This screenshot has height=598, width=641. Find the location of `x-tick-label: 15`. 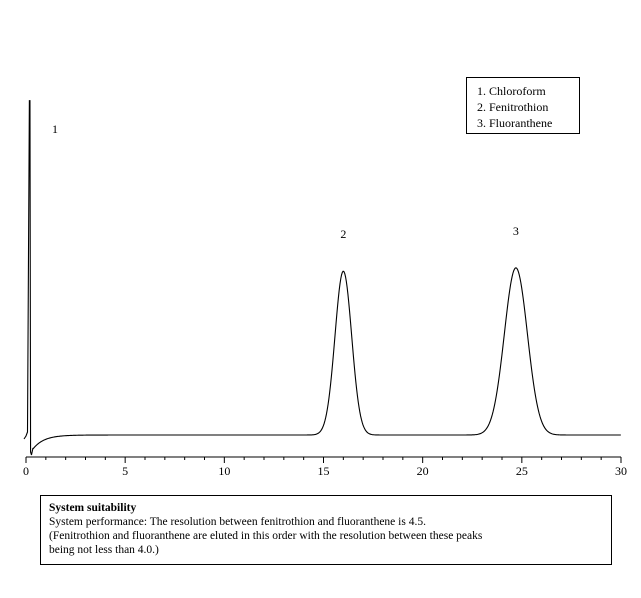

x-tick-label: 15 is located at coordinates (324, 471).